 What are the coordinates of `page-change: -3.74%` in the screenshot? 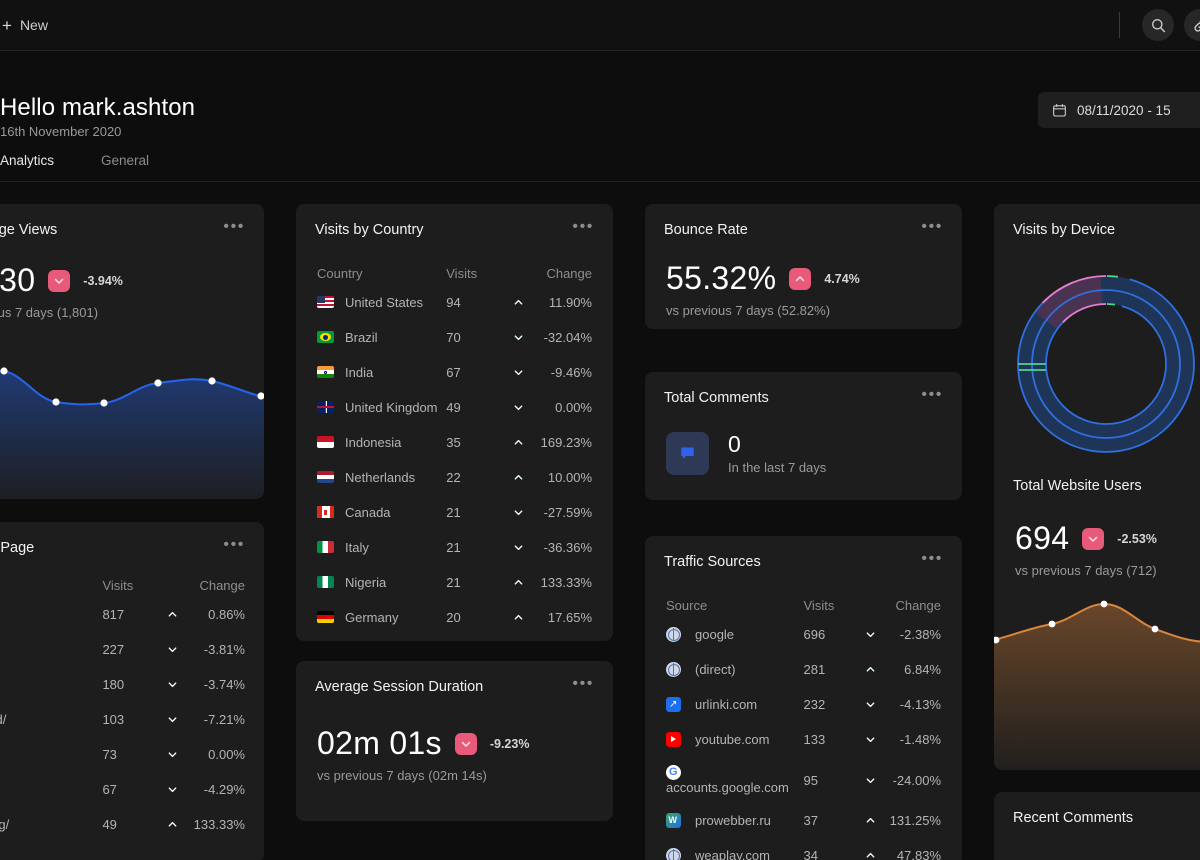 It's located at (224, 684).